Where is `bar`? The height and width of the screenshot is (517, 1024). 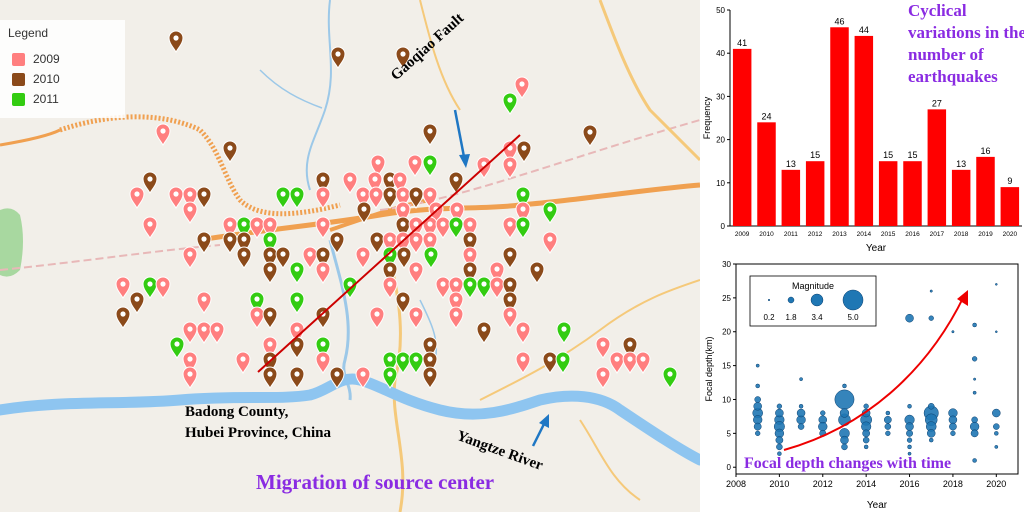
bar is located at coordinates (766, 174).